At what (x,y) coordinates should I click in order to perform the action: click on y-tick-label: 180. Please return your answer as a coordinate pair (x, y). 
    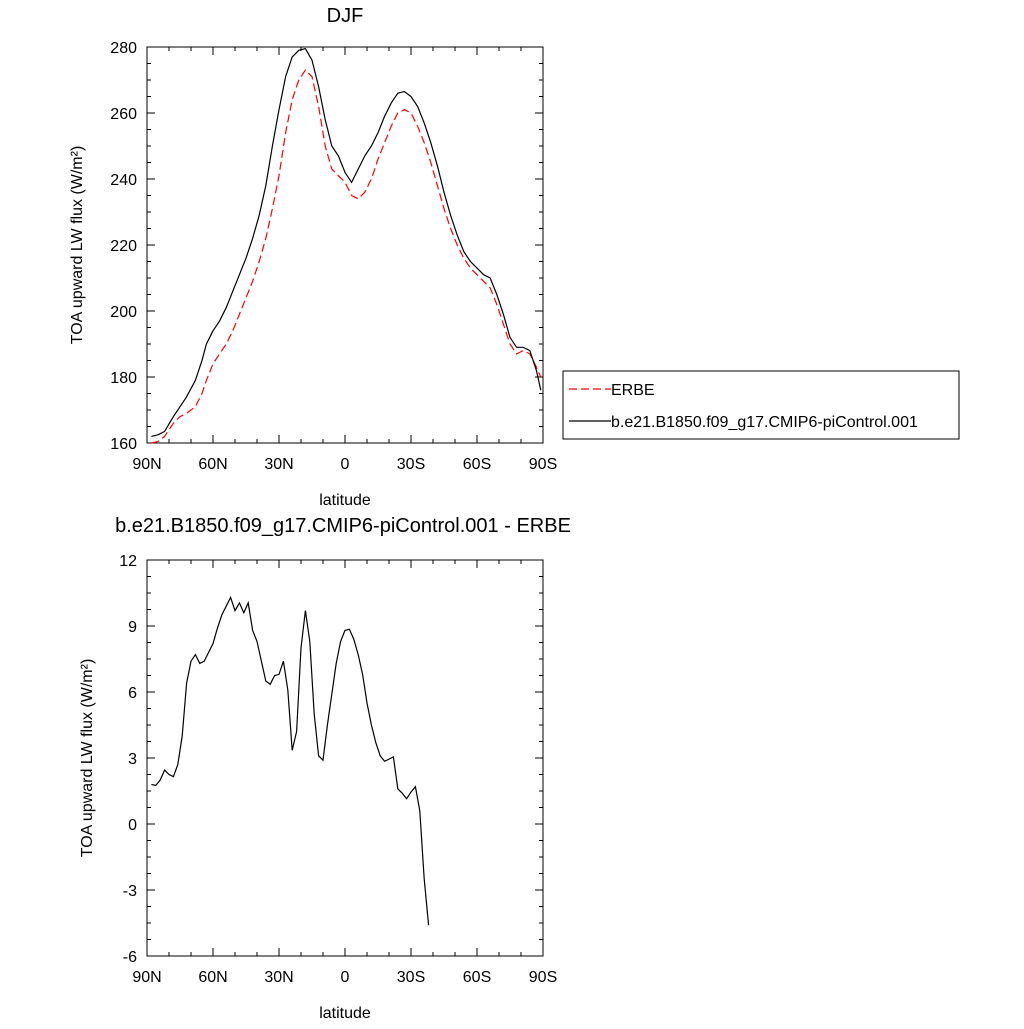
    Looking at the image, I should click on (123, 378).